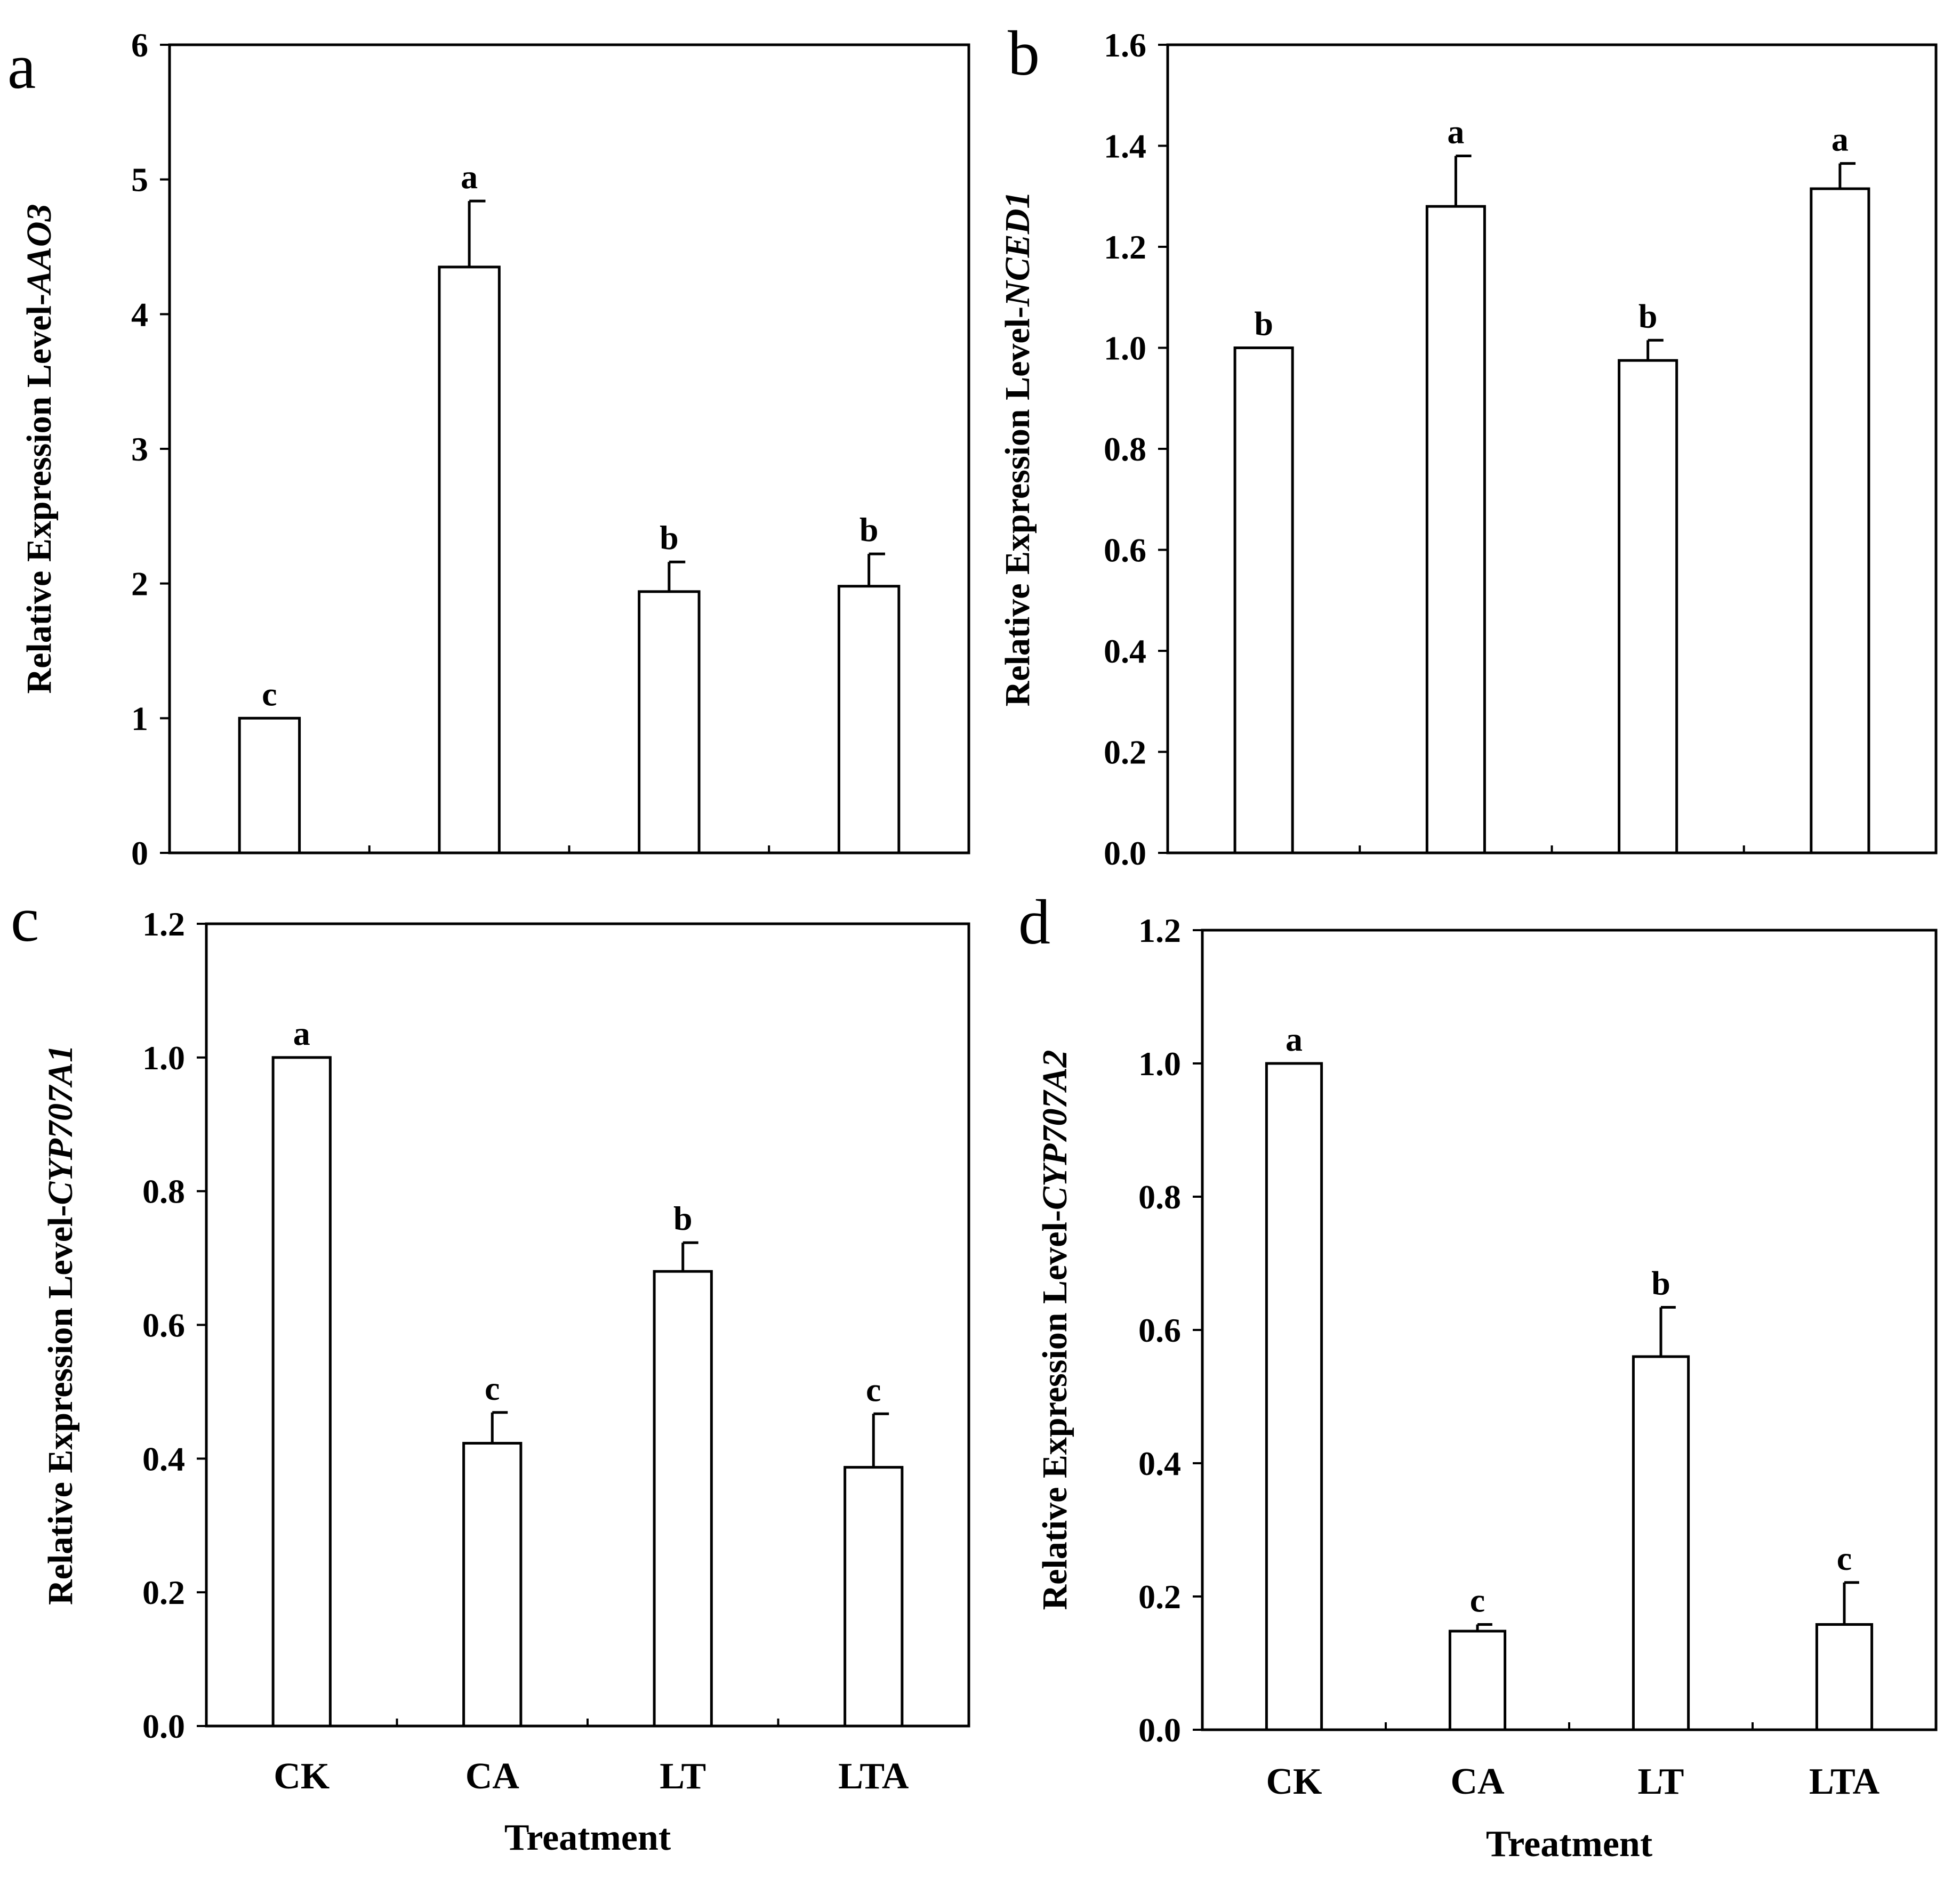 Image resolution: width=1960 pixels, height=1879 pixels. Describe the element at coordinates (139, 180) in the screenshot. I see `y-tick-label: 5` at that location.